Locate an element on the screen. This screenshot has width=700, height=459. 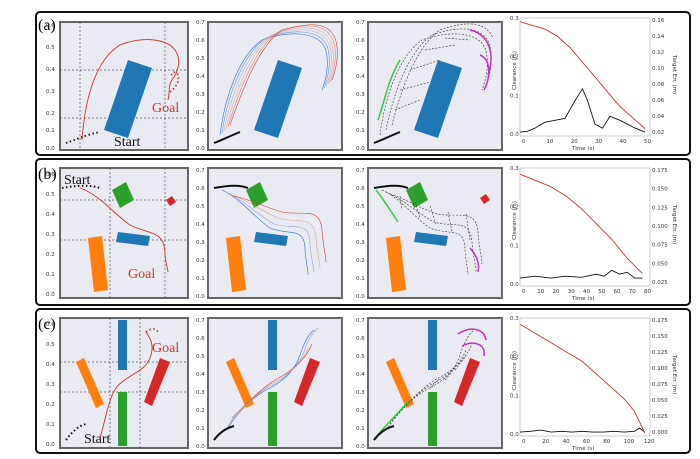
svg-text: Start is located at coordinates (97, 439).